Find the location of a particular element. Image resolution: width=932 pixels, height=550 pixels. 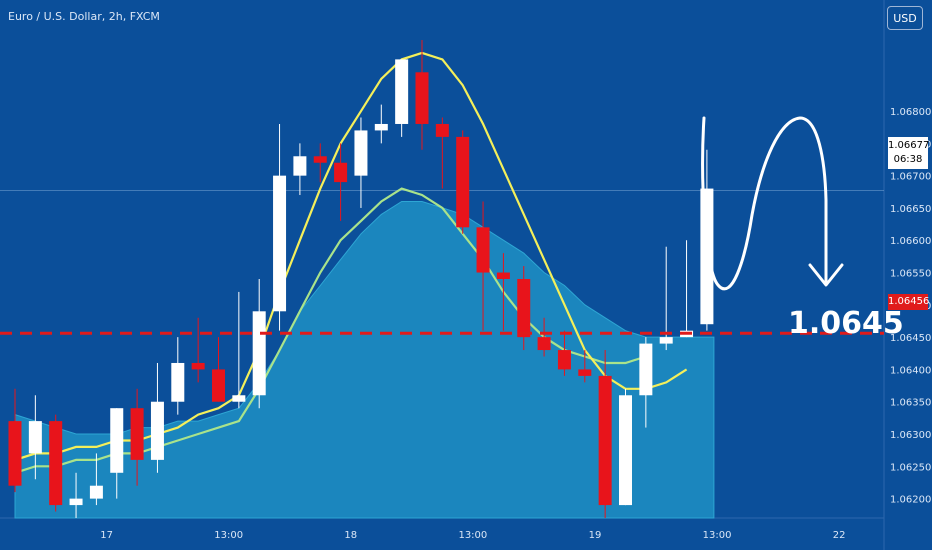

drawing-layer is located at coordinates (772, 203).